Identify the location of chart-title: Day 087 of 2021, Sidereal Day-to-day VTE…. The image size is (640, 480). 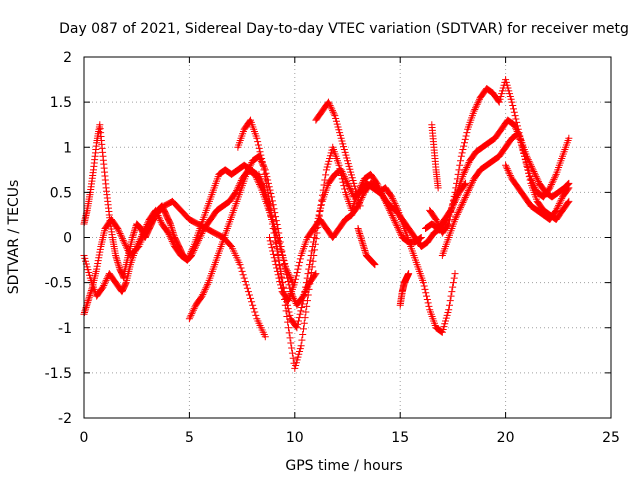
(344, 29).